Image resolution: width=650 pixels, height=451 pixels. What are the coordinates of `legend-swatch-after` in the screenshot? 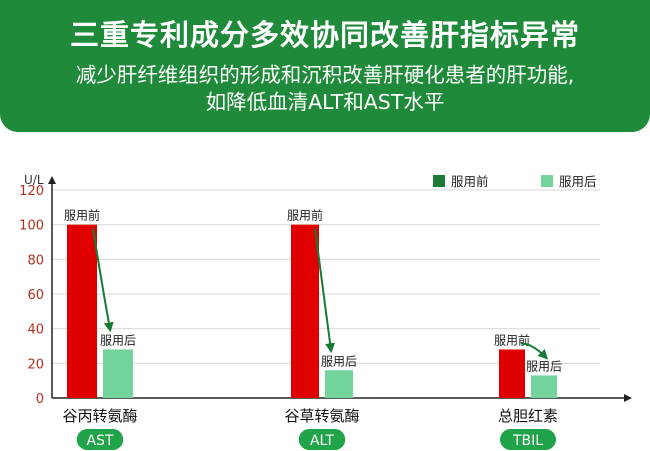 It's located at (547, 181).